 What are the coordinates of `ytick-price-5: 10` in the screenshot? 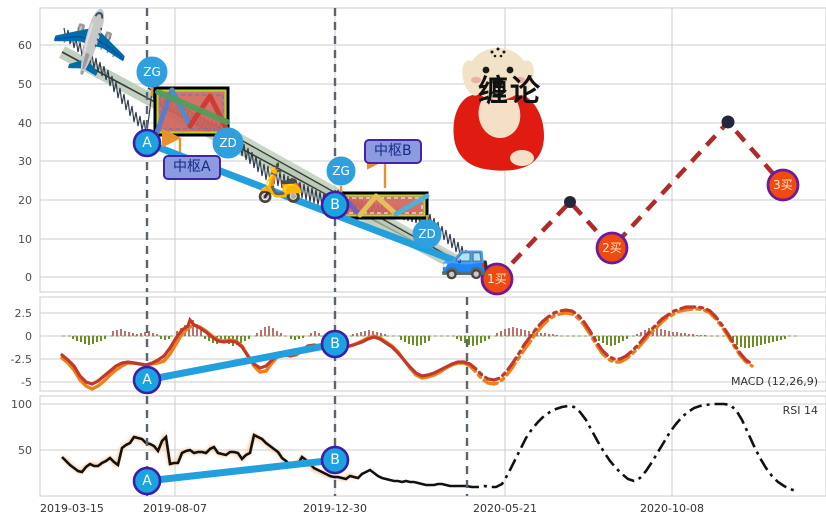 It's located at (25, 239).